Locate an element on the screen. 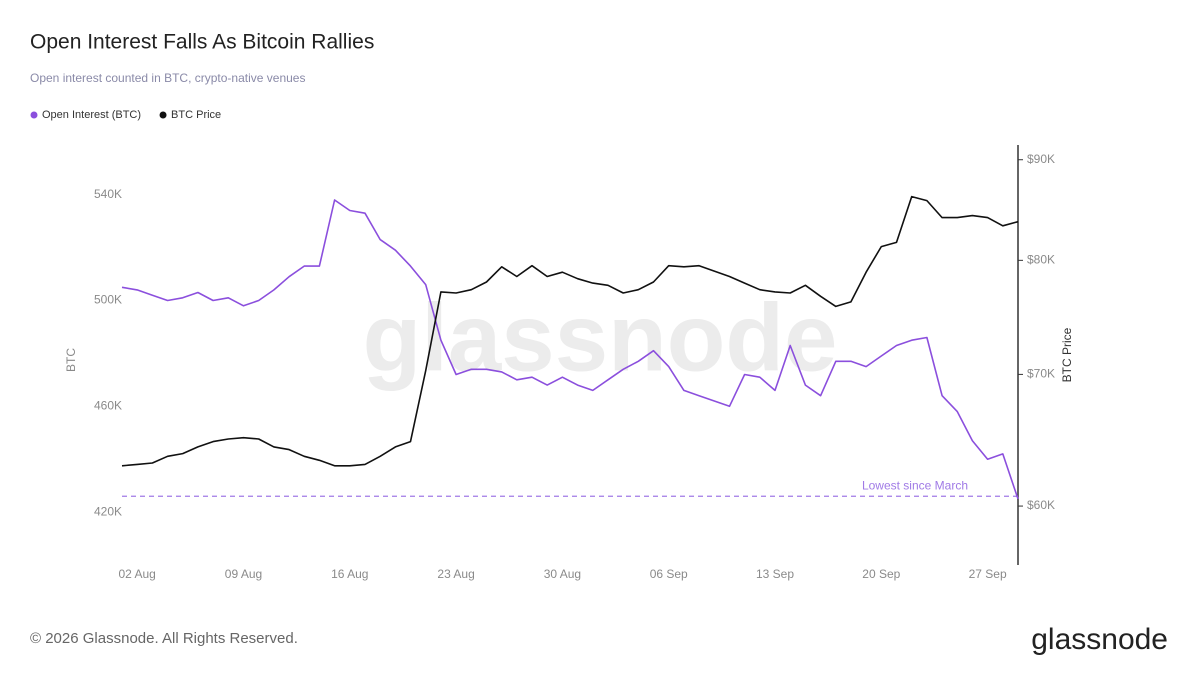  chart-title: Open Interest Falls As Bitcoin Rallies is located at coordinates (202, 42).